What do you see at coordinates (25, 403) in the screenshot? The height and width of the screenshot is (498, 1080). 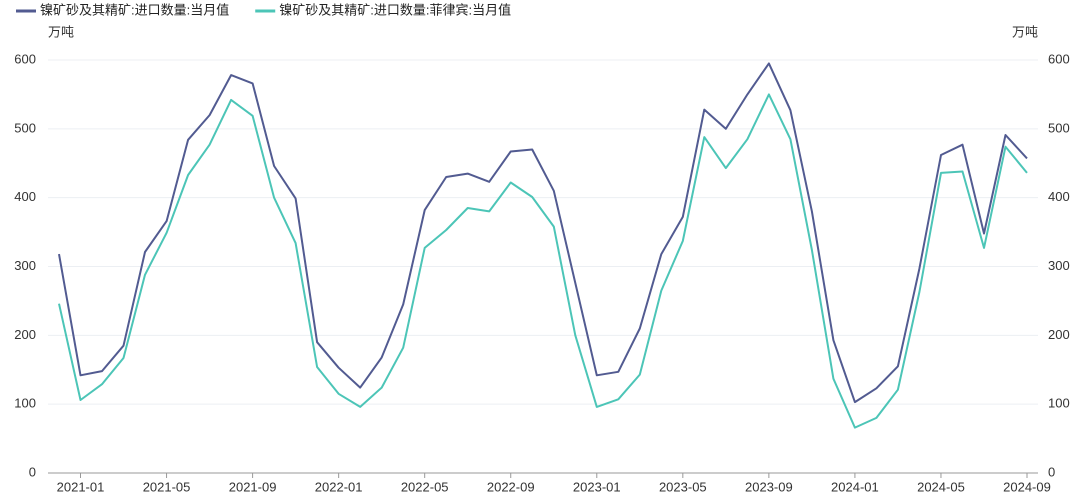 I see `y-tick-label: 100` at bounding box center [25, 403].